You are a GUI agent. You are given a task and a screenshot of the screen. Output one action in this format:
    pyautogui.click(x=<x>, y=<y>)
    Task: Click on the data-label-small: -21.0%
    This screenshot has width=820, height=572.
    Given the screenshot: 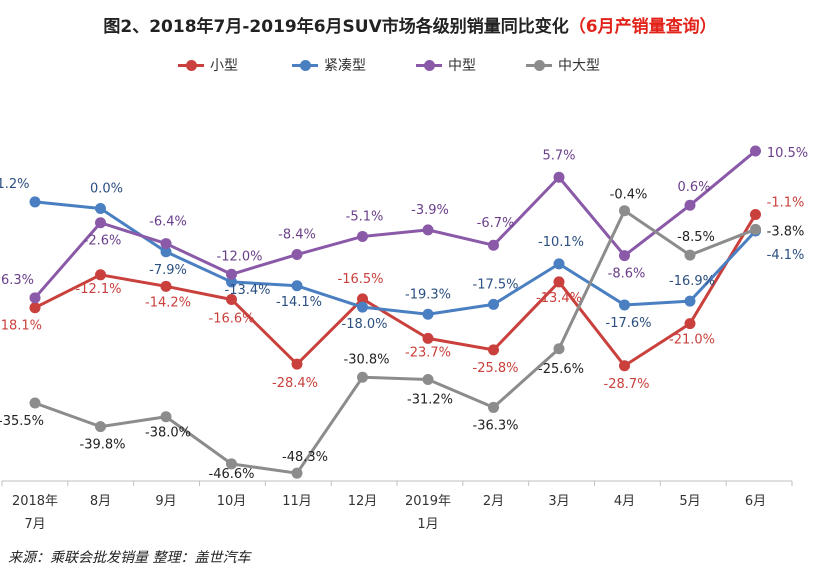 What is the action you would take?
    pyautogui.click(x=692, y=340)
    